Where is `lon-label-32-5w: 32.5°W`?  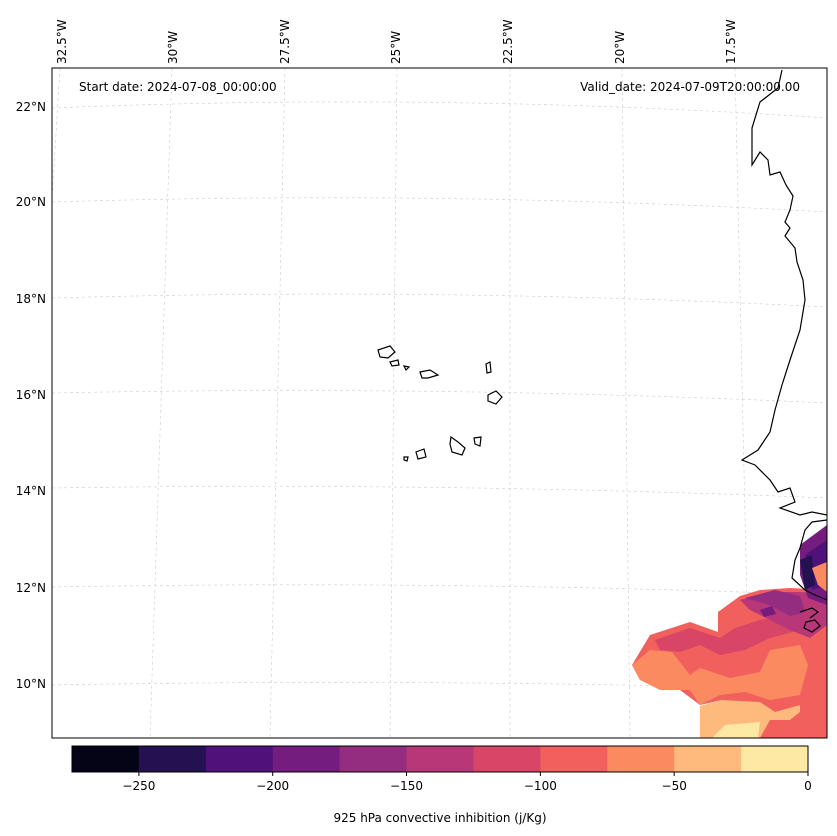 lon-label-32-5w: 32.5°W is located at coordinates (62, 41).